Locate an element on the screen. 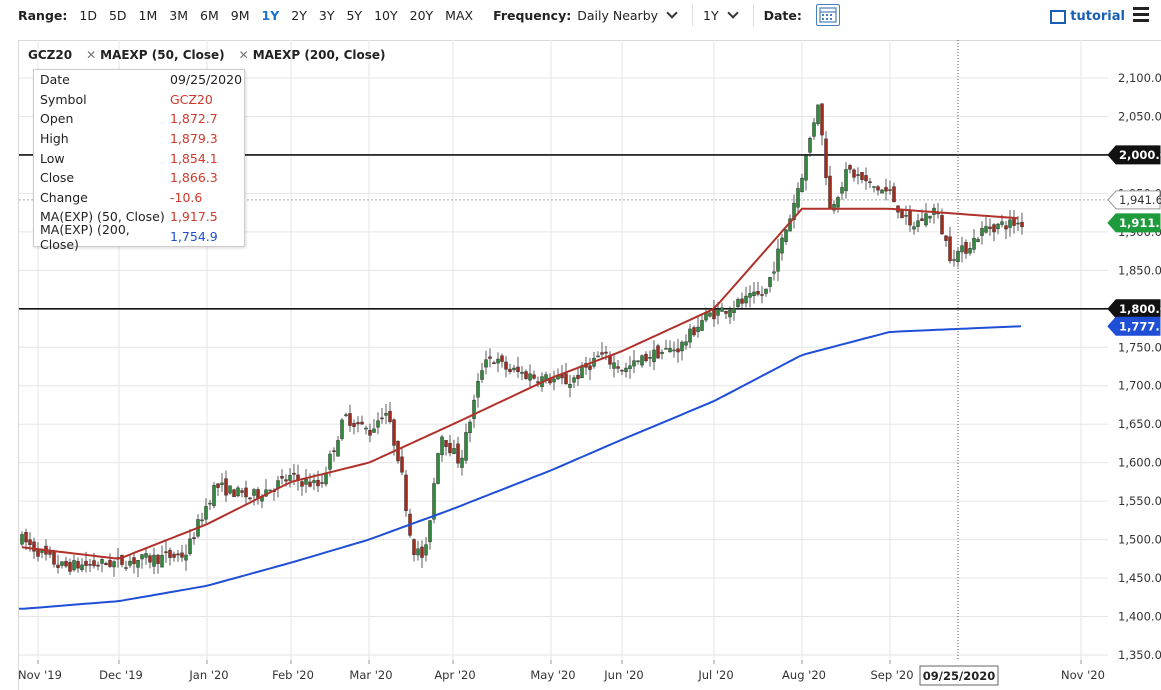 The height and width of the screenshot is (690, 1161). crosshair: 09/25/2020 is located at coordinates (959, 363).